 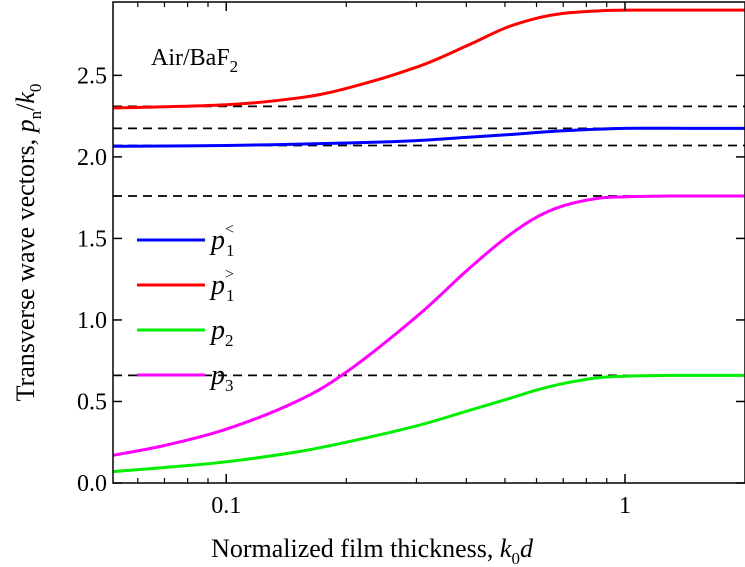 I want to click on y-tick-label: 2.5, so click(x=92, y=76).